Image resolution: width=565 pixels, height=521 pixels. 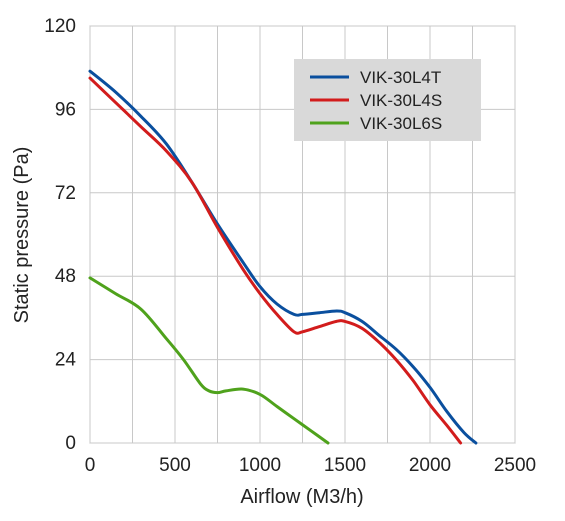 I want to click on x-tick-label: 0, so click(x=90, y=465).